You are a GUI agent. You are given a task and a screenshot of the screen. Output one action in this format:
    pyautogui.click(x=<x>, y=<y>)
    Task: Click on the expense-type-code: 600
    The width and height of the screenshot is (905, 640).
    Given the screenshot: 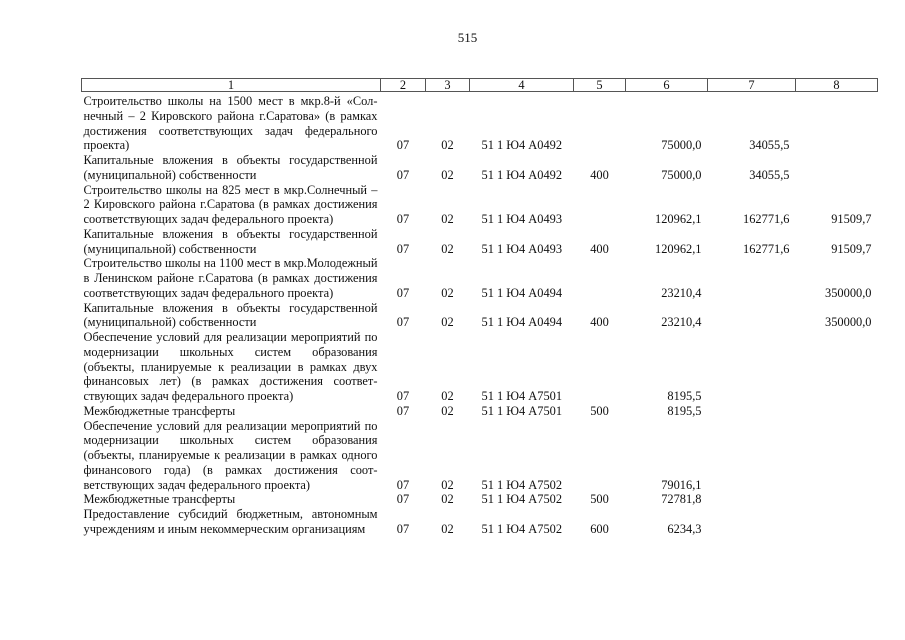 What is the action you would take?
    pyautogui.click(x=599, y=528)
    